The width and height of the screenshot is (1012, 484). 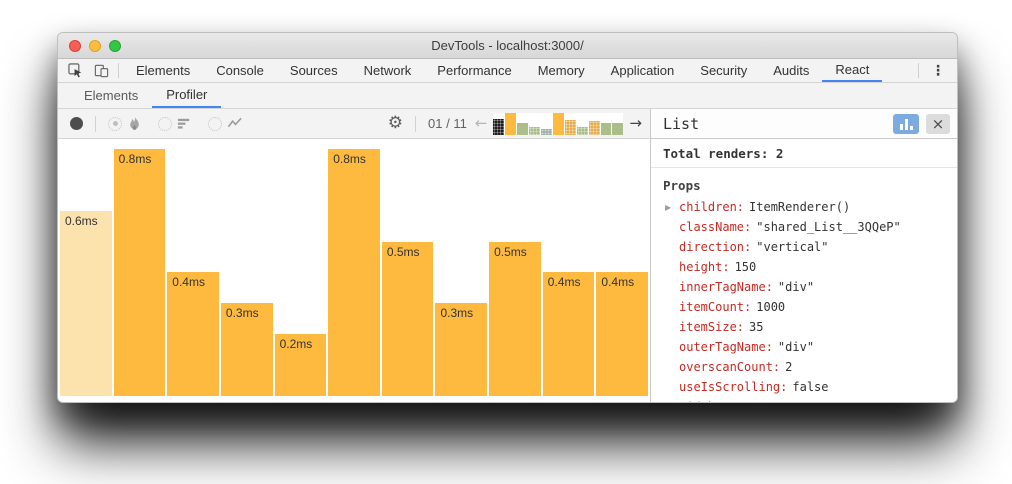 I want to click on commit-bar-8: 0.3ms, so click(x=461, y=349).